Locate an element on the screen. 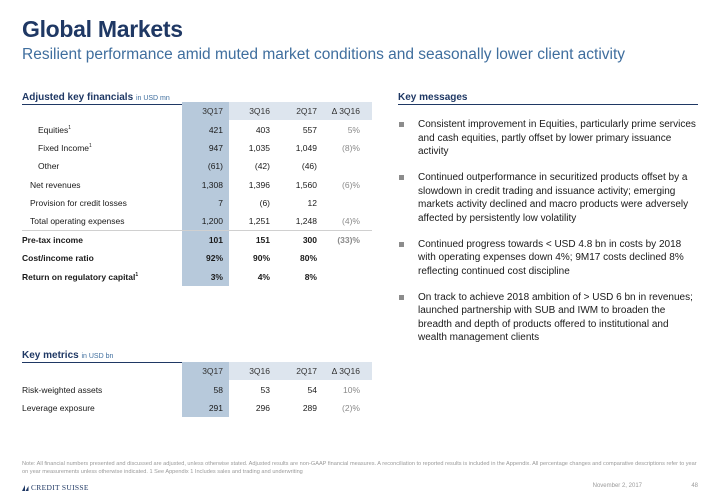  table-cell: 403 is located at coordinates (262, 129).